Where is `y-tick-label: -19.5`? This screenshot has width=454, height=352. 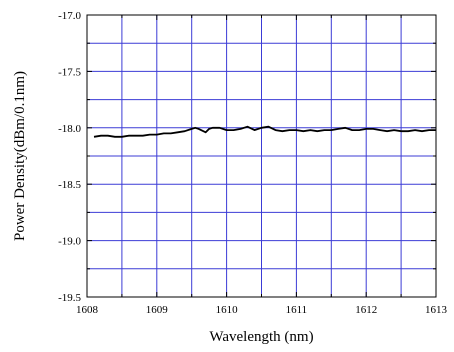
y-tick-label: -19.5 is located at coordinates (69, 298).